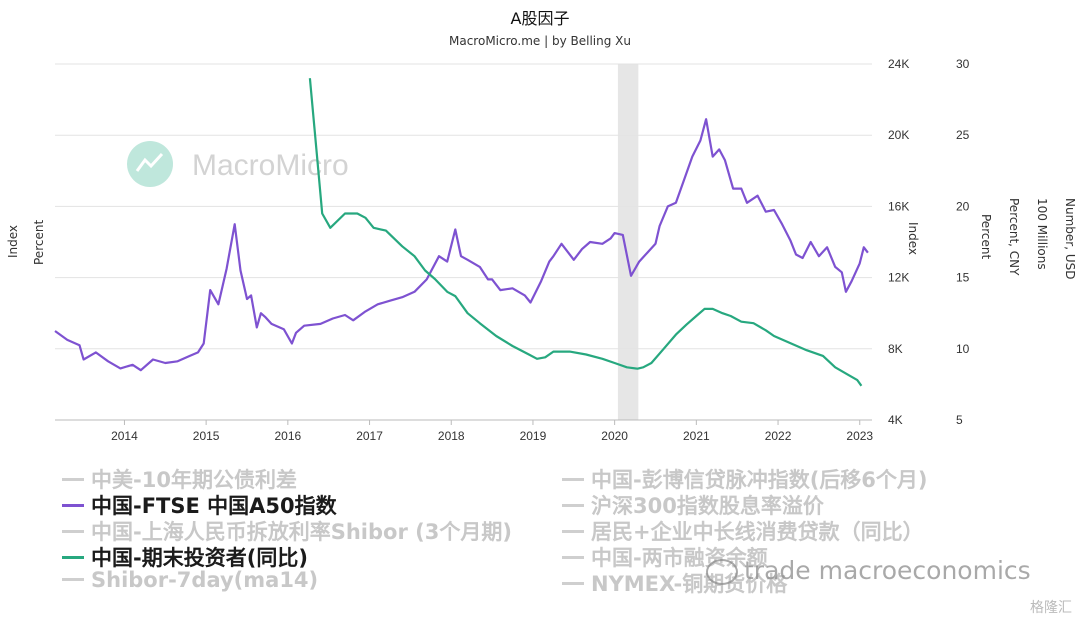 Image resolution: width=1080 pixels, height=621 pixels. What do you see at coordinates (778, 436) in the screenshot?
I see `x-tick-label: 2022` at bounding box center [778, 436].